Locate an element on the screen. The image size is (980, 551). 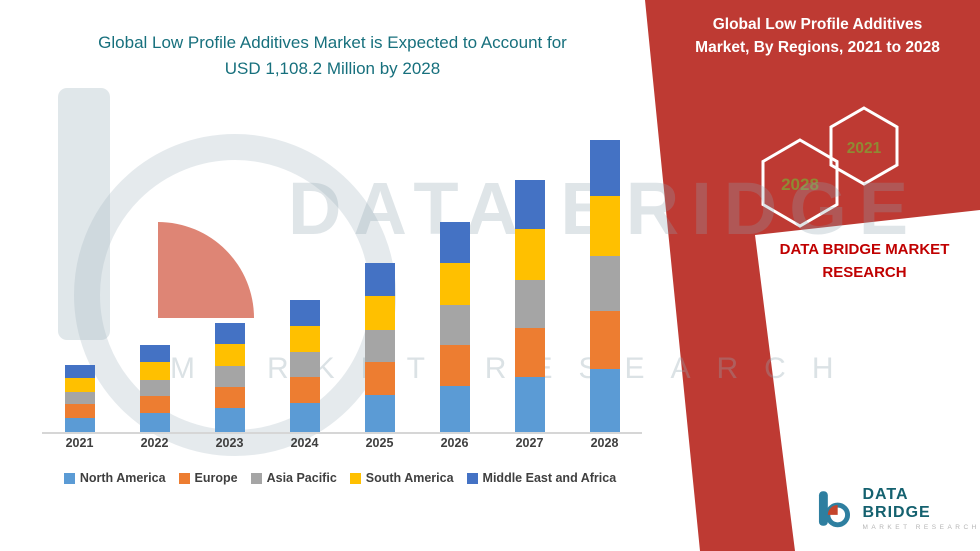
x-axis-label-2028: 2028 is located at coordinates (604, 443).